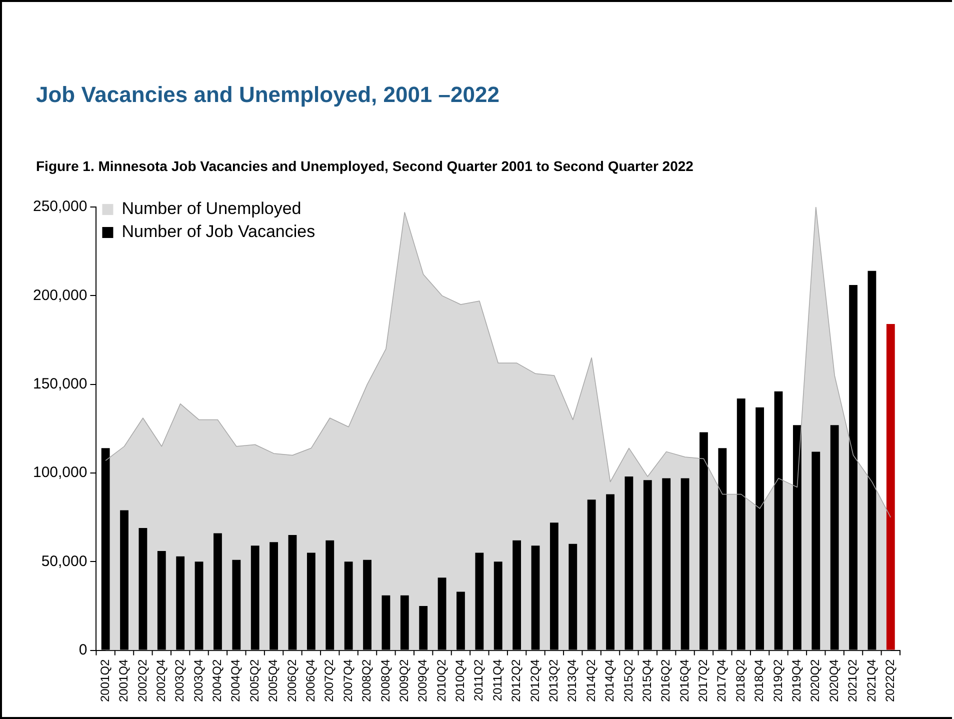 The height and width of the screenshot is (719, 954). Describe the element at coordinates (60, 207) in the screenshot. I see `y-tick-label: 250,000` at that location.